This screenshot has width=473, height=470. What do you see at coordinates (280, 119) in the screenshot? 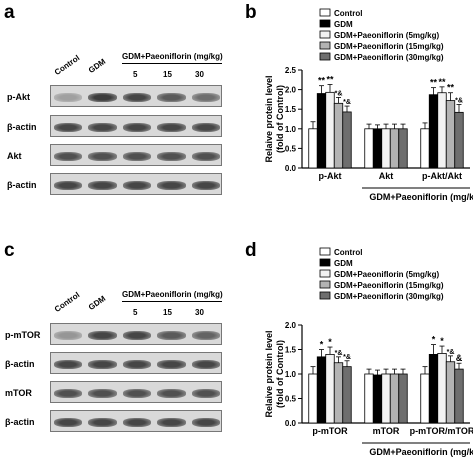
I see `y-axis-label: (fold of Control)` at bounding box center [280, 119].